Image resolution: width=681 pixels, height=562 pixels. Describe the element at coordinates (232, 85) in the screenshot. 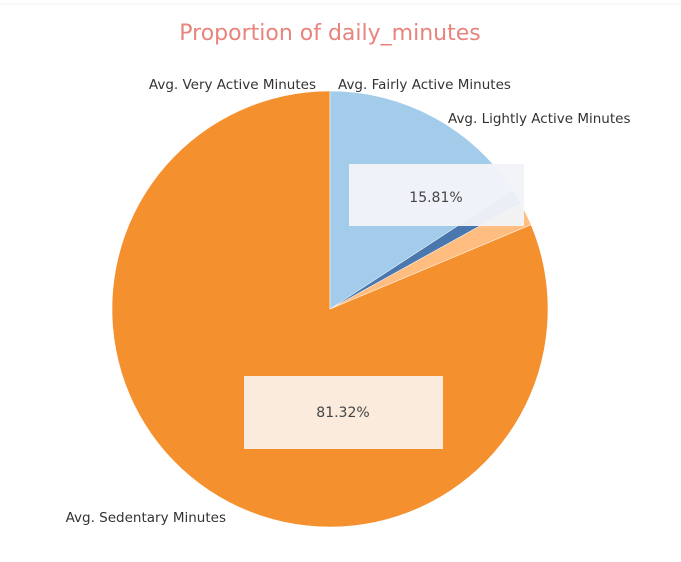

I see `category-label-2: Avg. Very Active Minutes` at that location.